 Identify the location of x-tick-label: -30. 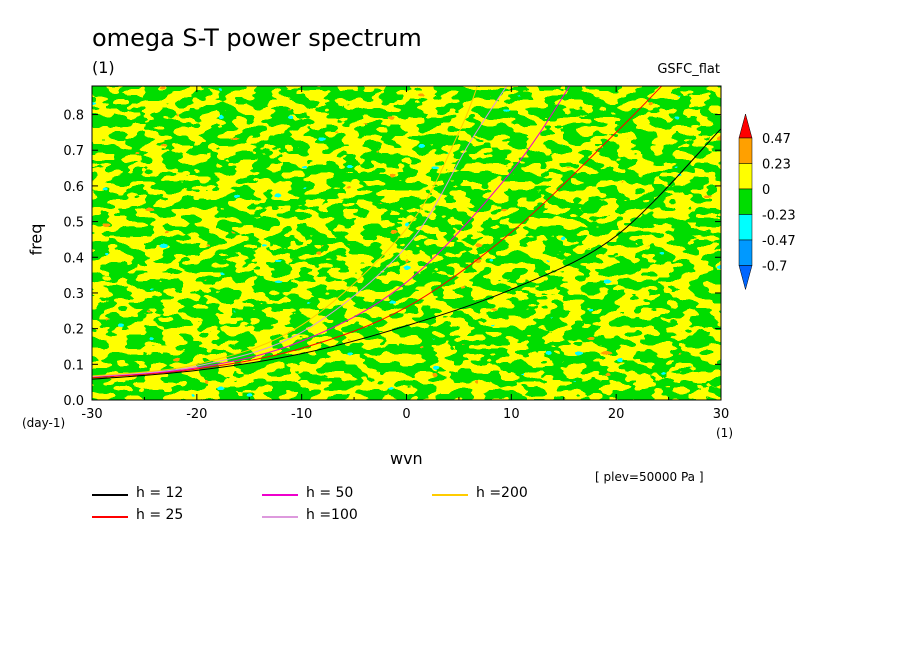
(91, 414).